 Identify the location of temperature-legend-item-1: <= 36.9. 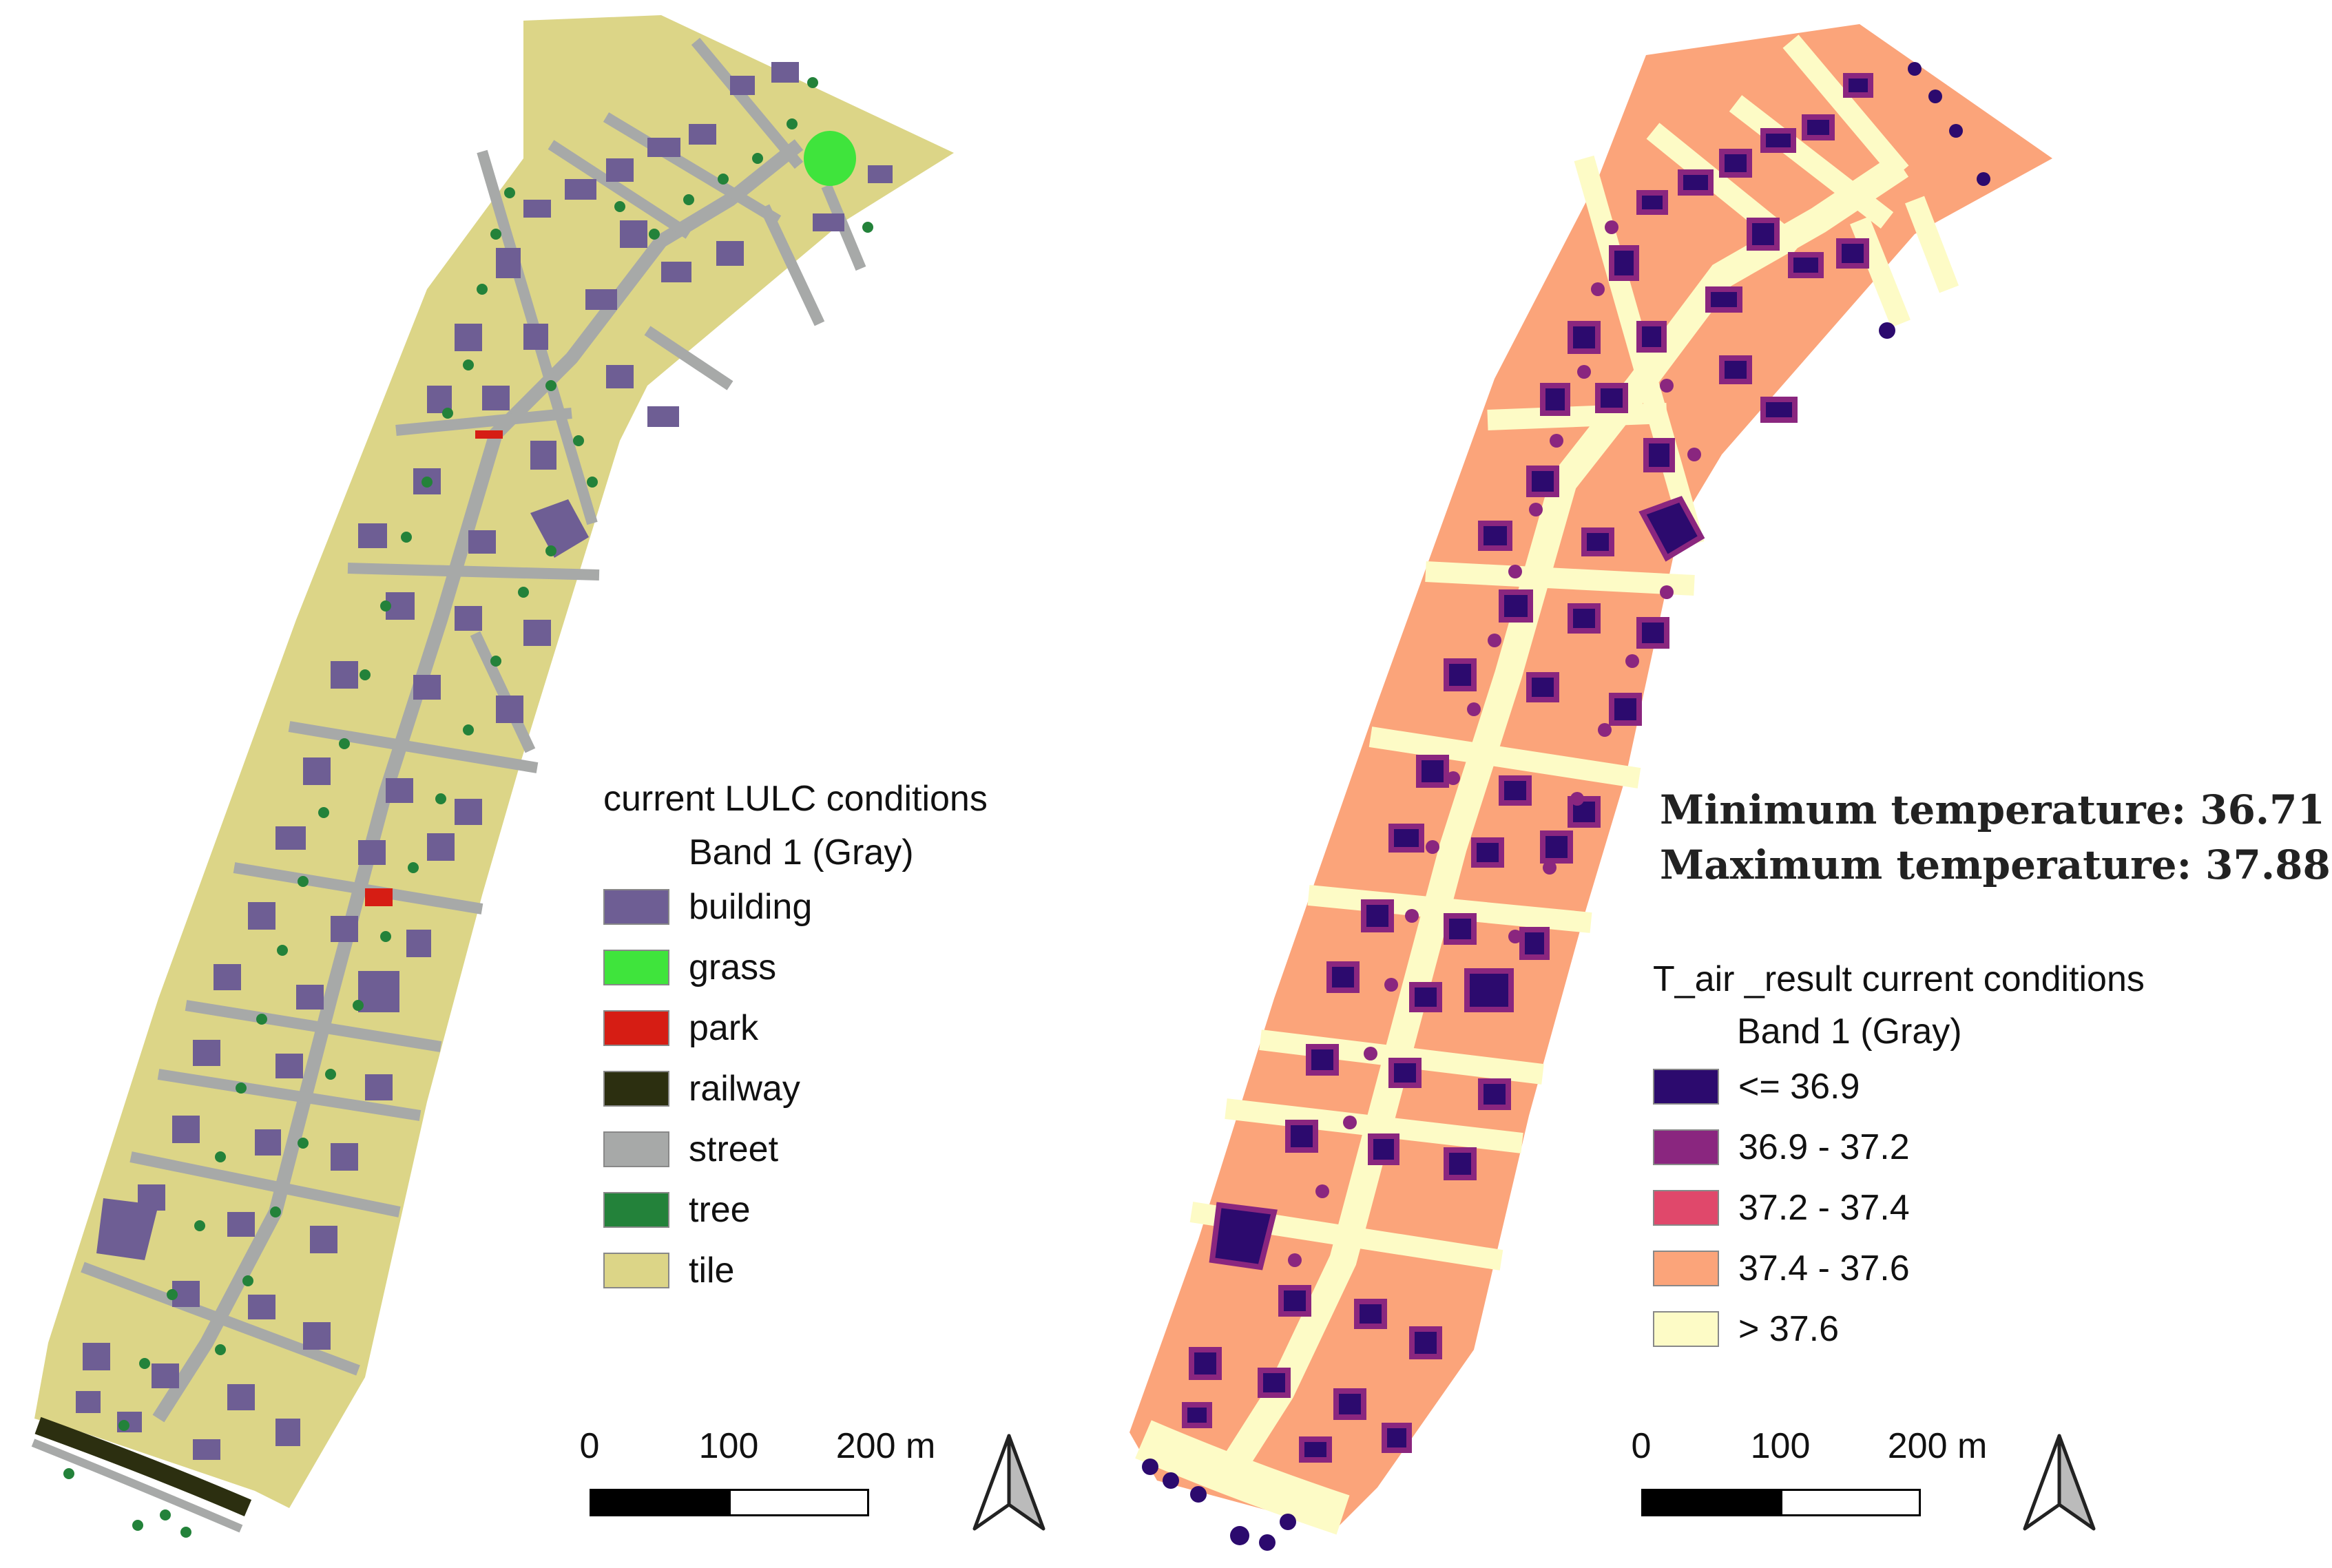
(1757, 1086).